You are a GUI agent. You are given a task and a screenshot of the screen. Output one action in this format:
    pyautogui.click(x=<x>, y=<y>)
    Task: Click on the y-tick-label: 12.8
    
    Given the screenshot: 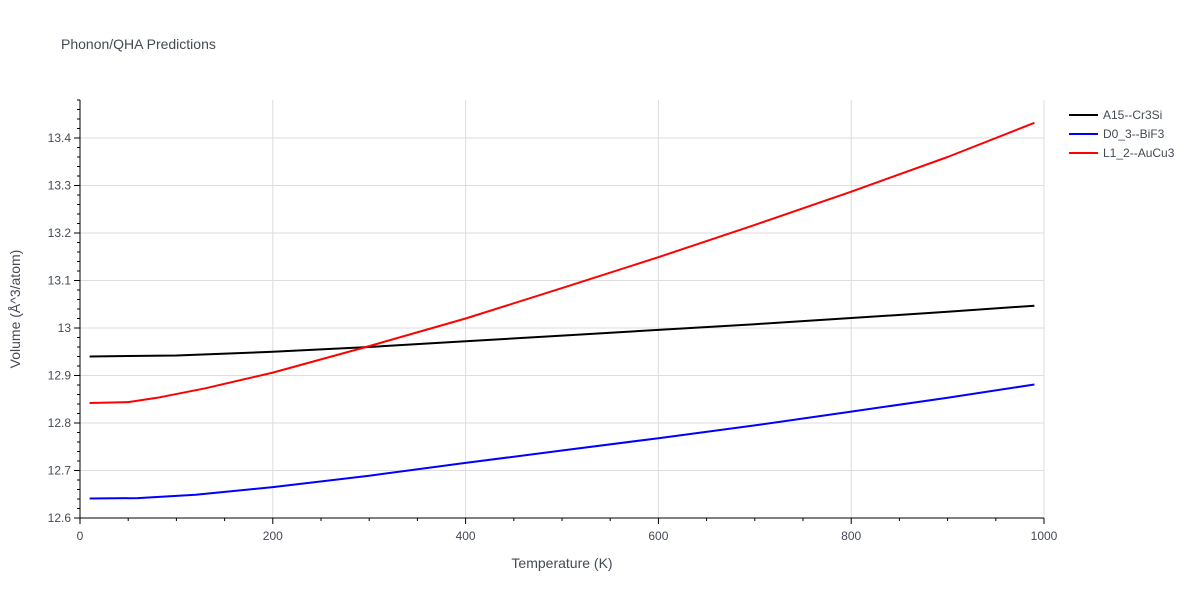 What is the action you would take?
    pyautogui.click(x=60, y=423)
    